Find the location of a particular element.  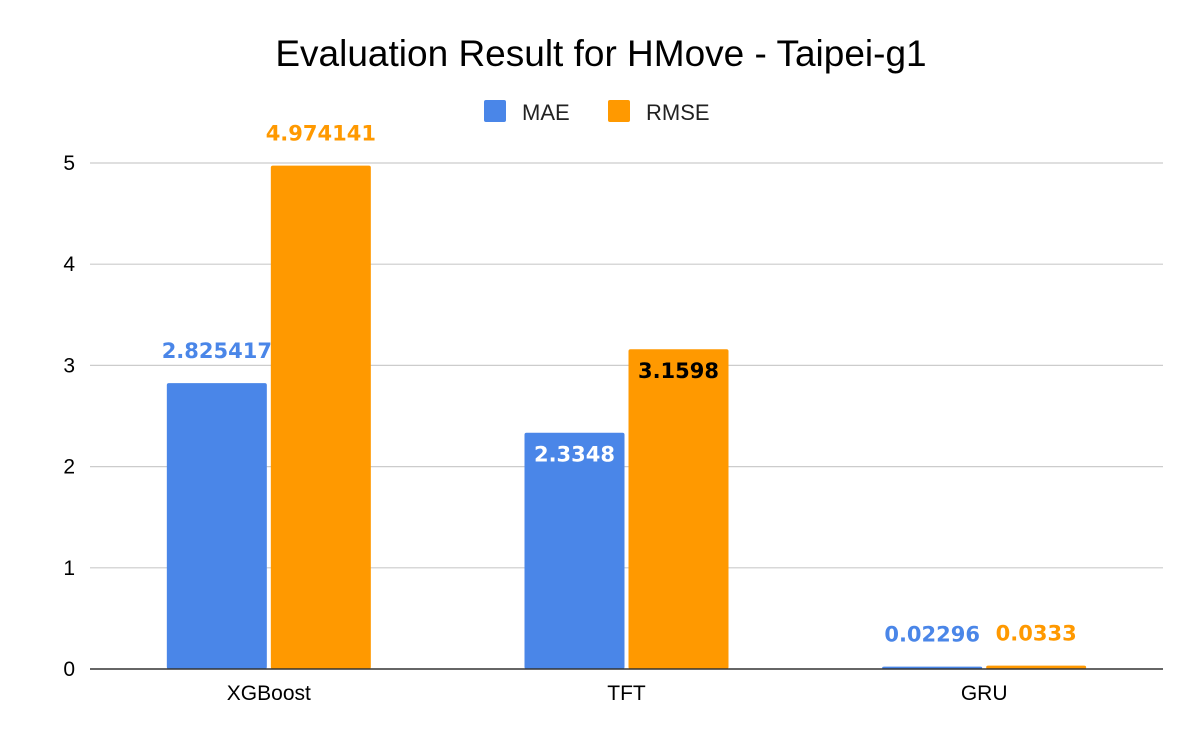

data-label-rmse-xgboost: 4.974141 is located at coordinates (321, 134).